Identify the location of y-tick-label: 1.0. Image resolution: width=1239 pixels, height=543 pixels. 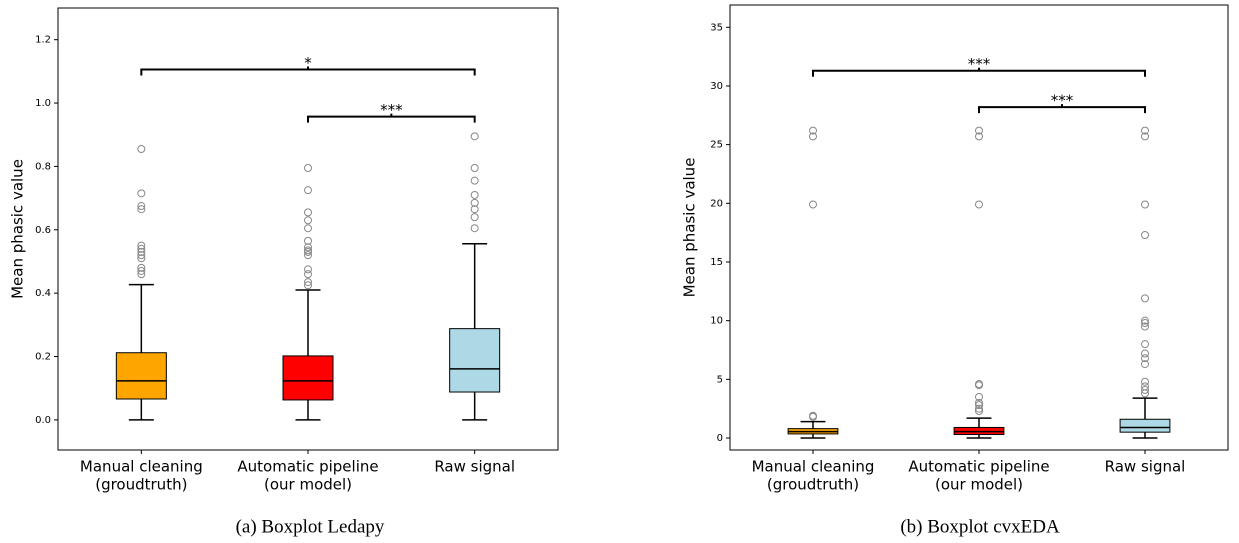
(43, 103).